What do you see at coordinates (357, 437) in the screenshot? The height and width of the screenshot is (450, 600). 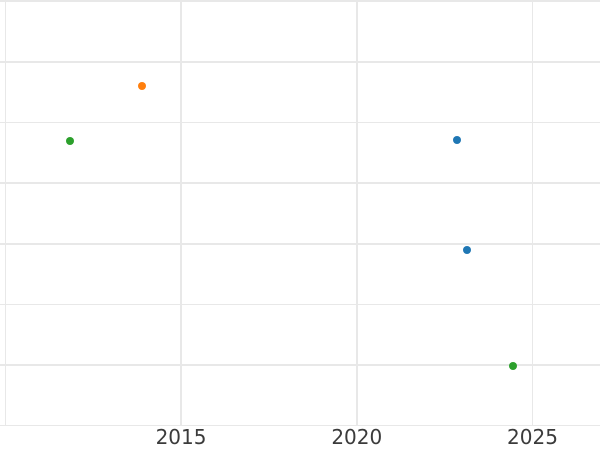 I see `x-tick-label: 2020` at bounding box center [357, 437].